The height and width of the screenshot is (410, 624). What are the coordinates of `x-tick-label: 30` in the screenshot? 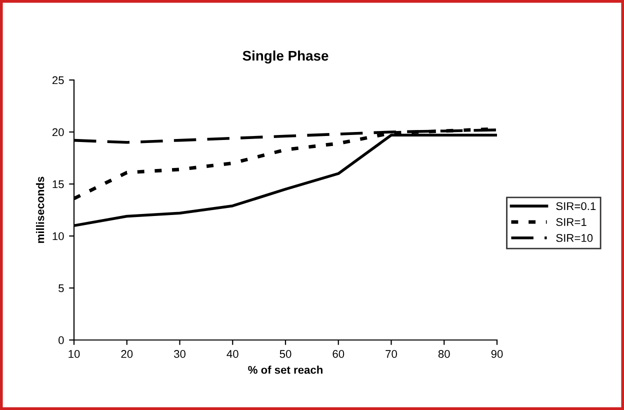 It's located at (180, 354).